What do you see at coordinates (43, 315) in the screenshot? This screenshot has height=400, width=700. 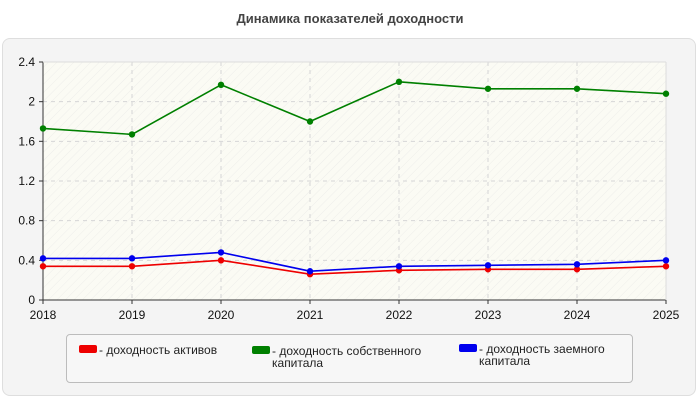 I see `x-tick-label: 2018` at bounding box center [43, 315].